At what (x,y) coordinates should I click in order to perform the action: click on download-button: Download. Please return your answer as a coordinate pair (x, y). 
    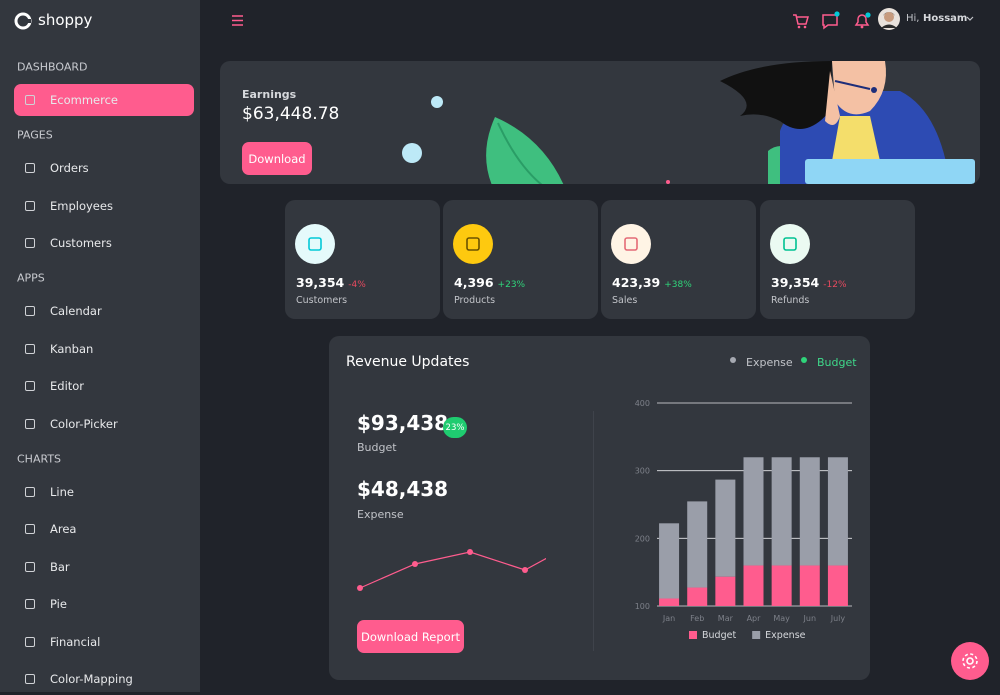
    Looking at the image, I should click on (277, 158).